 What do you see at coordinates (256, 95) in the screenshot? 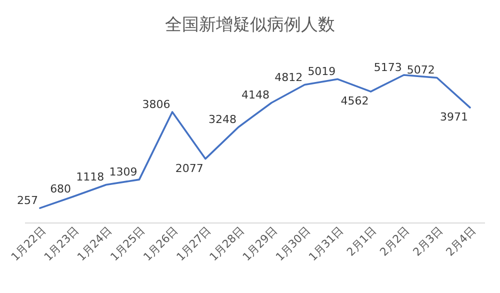
I see `data-label: 4148` at bounding box center [256, 95].